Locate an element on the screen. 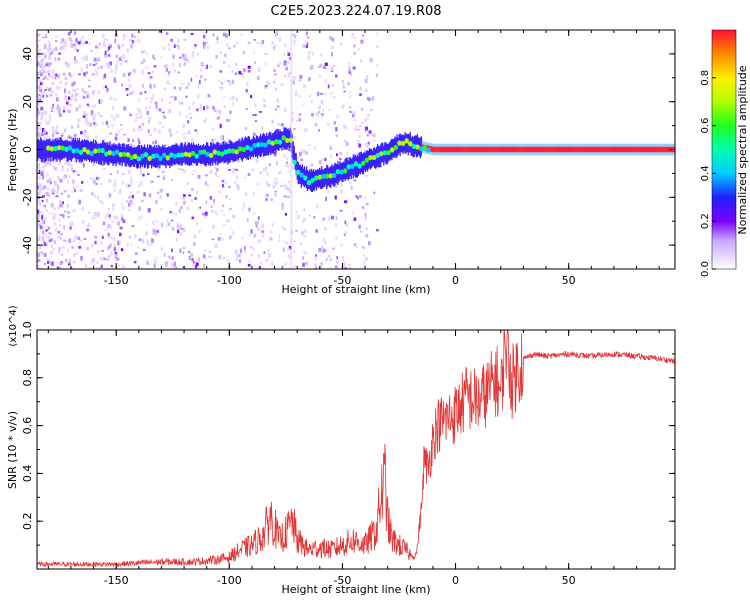  snr-x-label: Height of straight line (km) is located at coordinates (355, 589).